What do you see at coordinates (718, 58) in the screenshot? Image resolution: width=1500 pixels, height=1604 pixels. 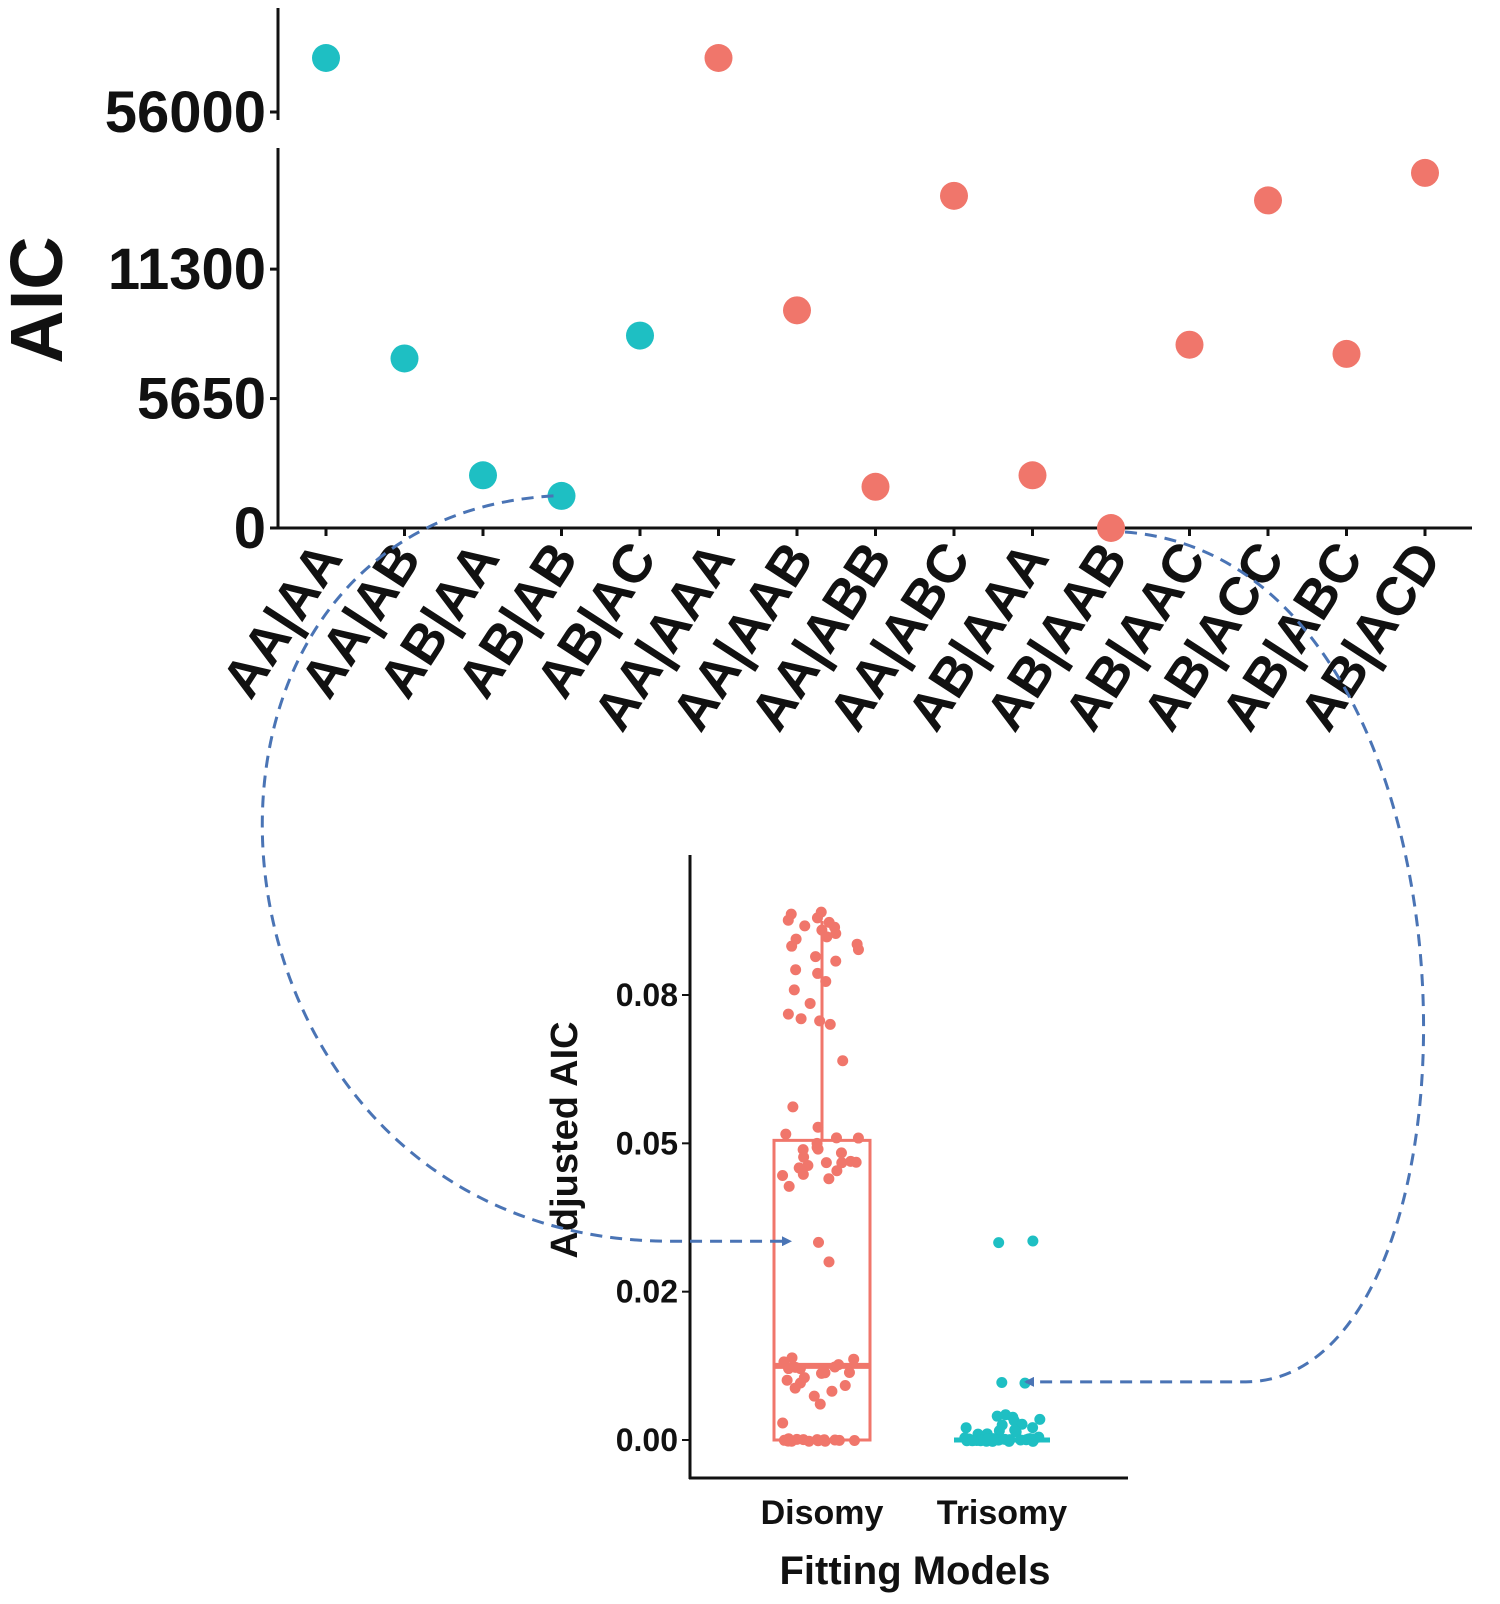 I see `top-point-aa-aaa` at bounding box center [718, 58].